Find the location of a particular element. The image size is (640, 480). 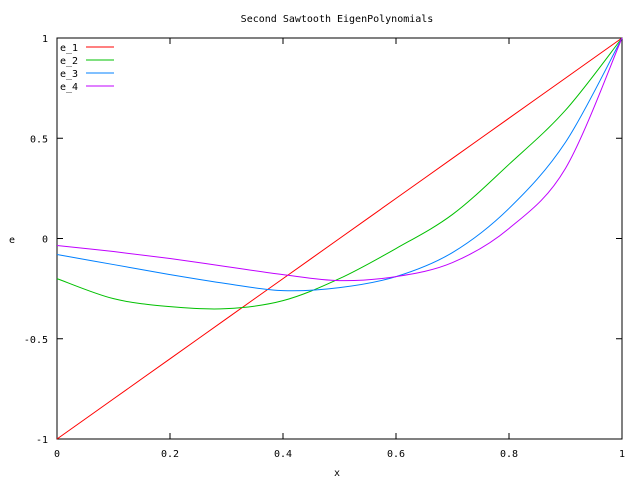

x-tick-label: 1 is located at coordinates (622, 454).